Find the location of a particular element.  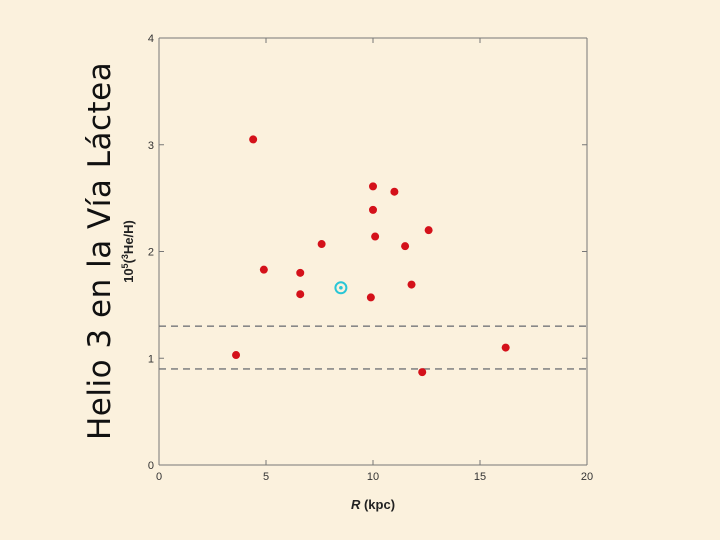

x-axis-title: R (kpc) is located at coordinates (373, 504).